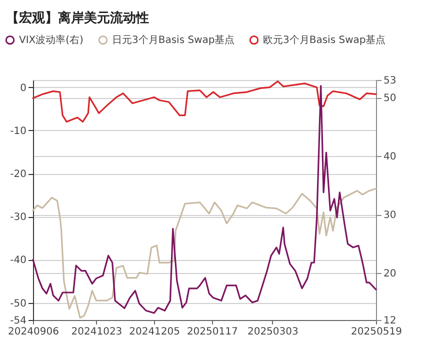 This screenshot has width=422, height=339. I want to click on x-tick-label: 20250303, so click(272, 332).